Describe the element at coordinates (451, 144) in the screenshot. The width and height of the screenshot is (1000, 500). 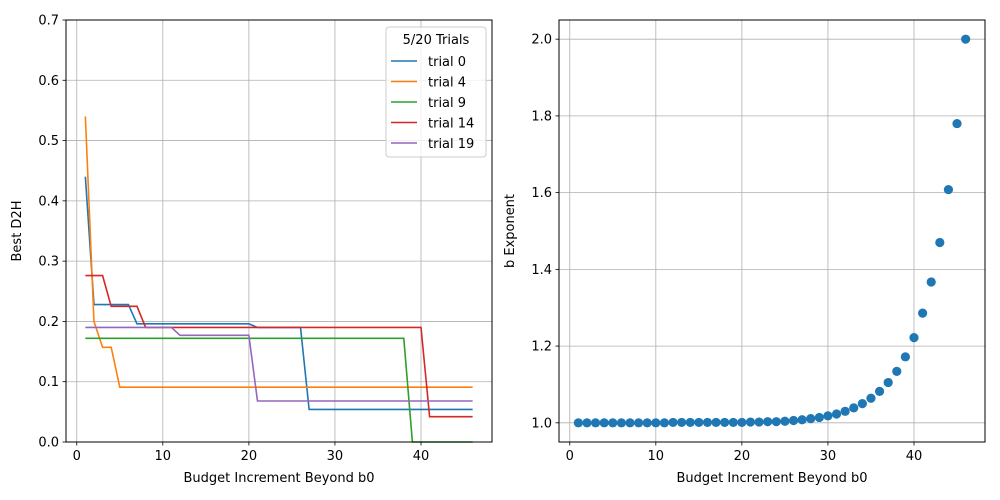
I see `legend-entry-label: trial 19` at that location.